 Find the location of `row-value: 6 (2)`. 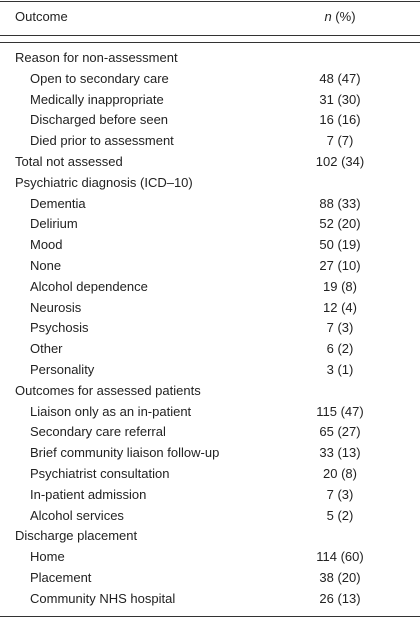

row-value: 6 (2) is located at coordinates (340, 349).